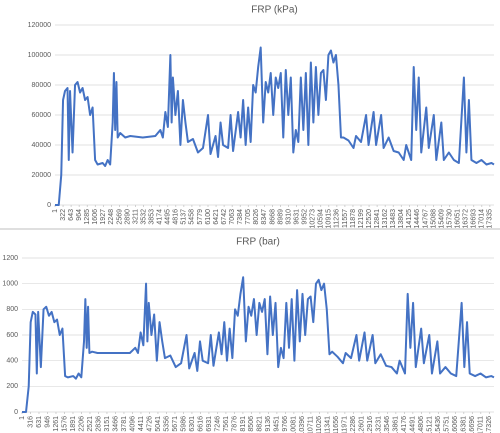  Describe the element at coordinates (243, 424) in the screenshot. I see `x-tick-label: 8191` at that location.